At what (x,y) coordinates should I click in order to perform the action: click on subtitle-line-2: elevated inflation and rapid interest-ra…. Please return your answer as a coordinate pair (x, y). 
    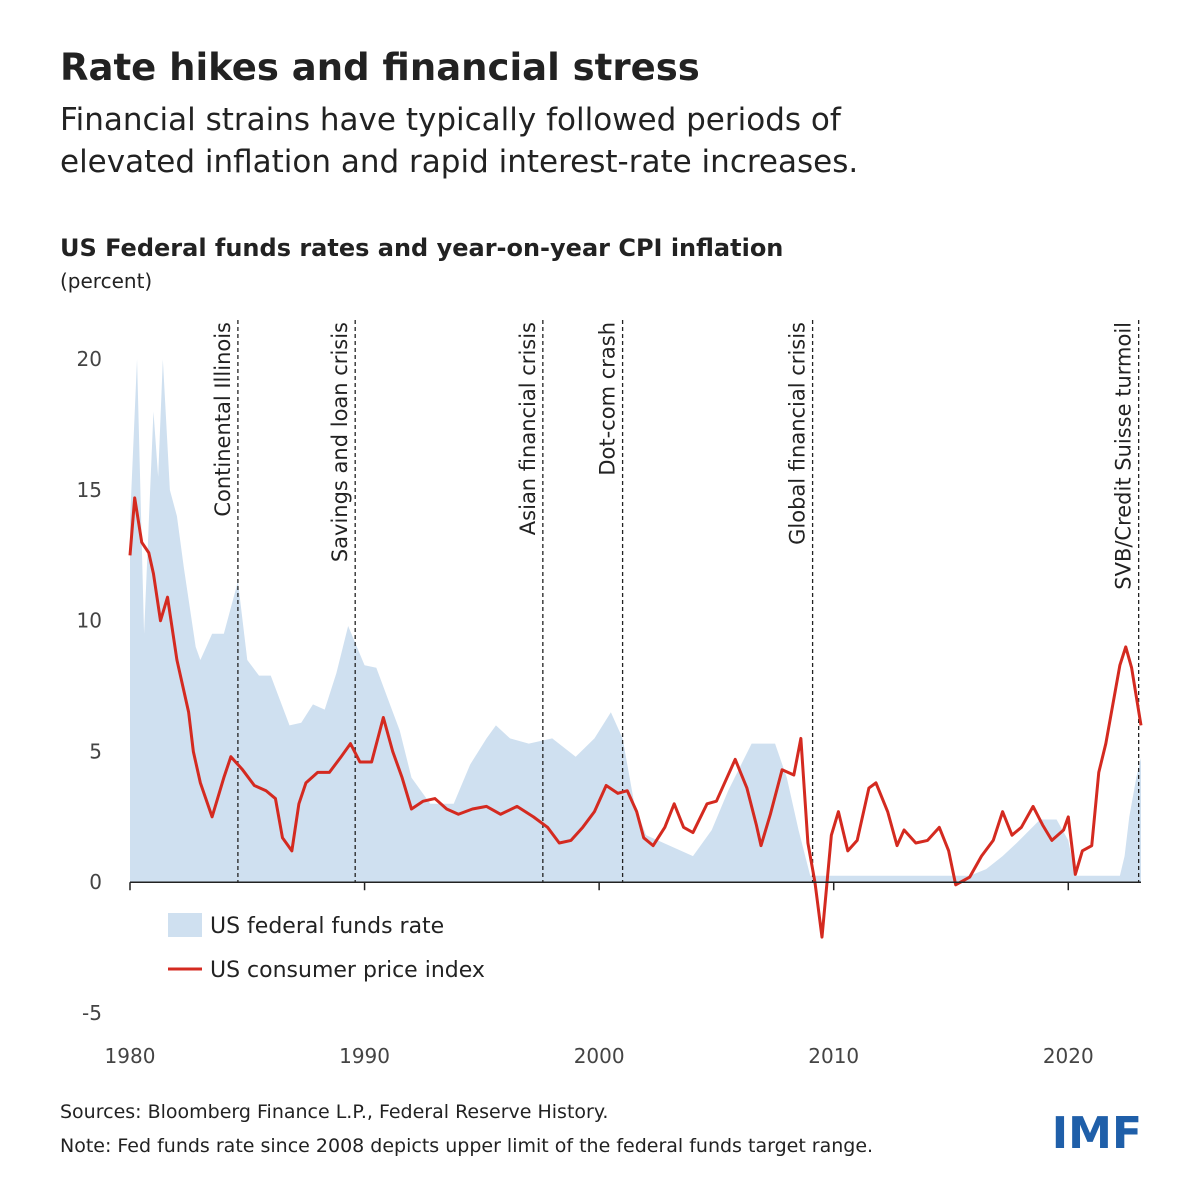
    Looking at the image, I should click on (459, 162).